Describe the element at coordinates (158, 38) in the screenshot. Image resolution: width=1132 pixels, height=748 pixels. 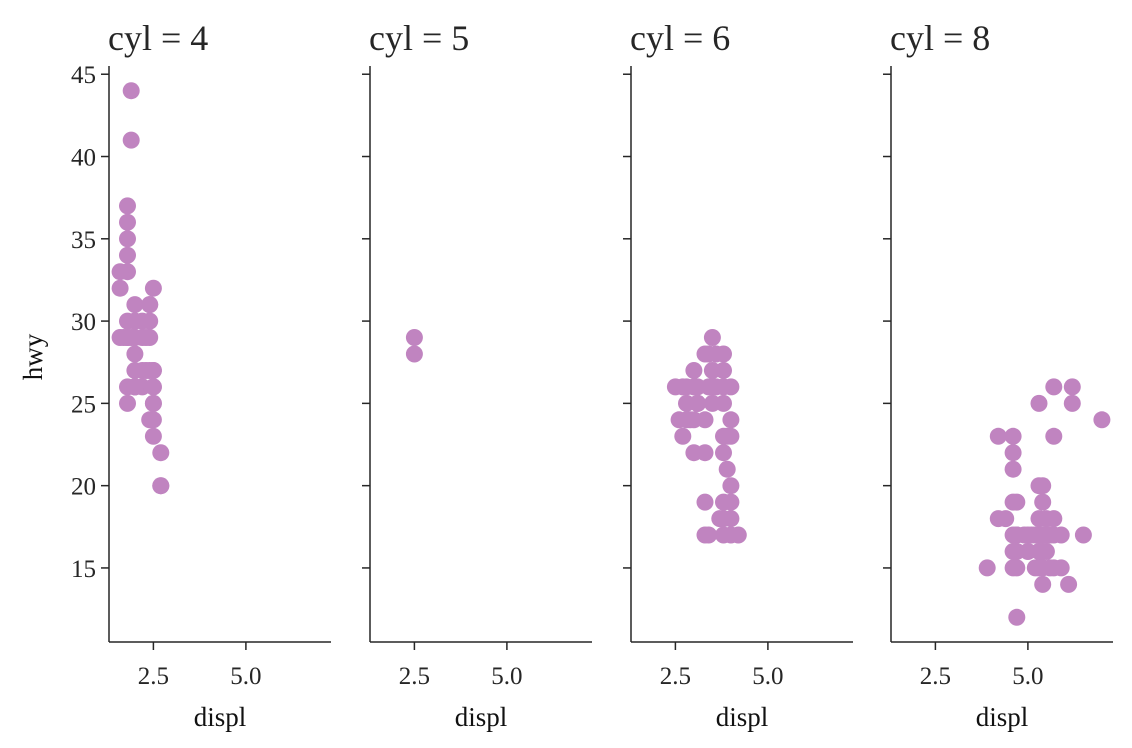
I see `facet-title: cyl = 4` at that location.